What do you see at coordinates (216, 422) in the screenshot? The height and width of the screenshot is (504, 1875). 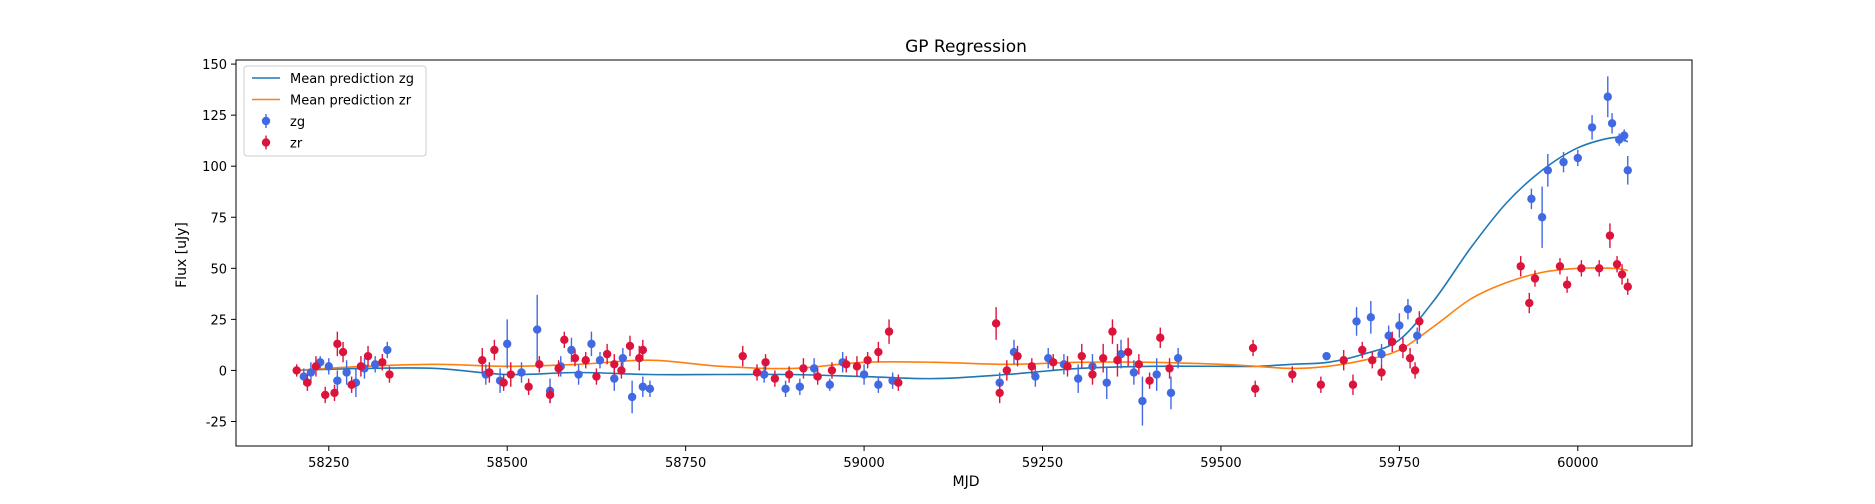 I see `y-tick-label: -25` at bounding box center [216, 422].